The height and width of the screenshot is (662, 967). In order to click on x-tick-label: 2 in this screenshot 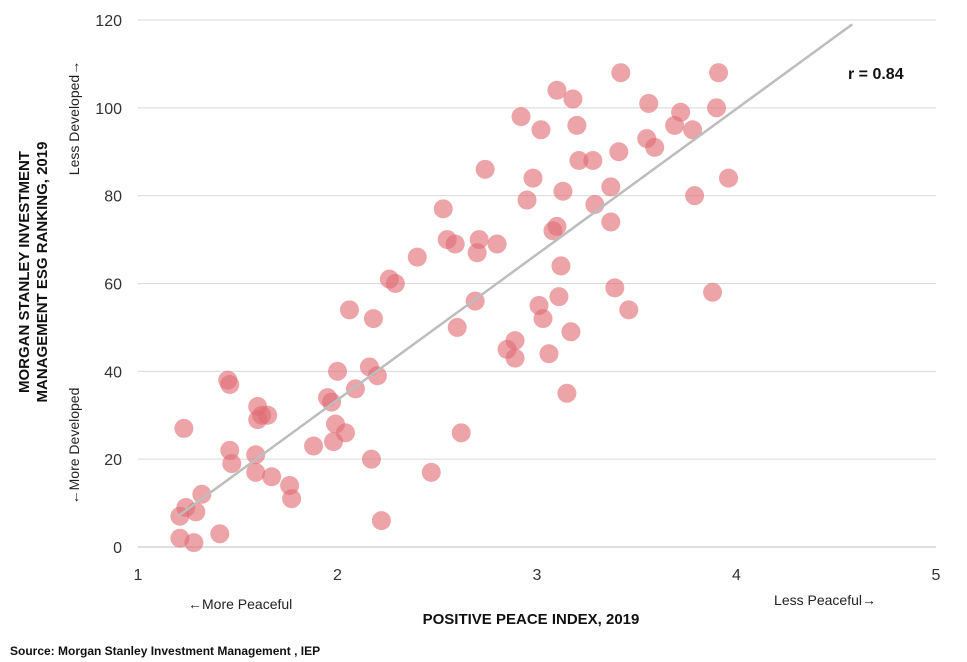, I will do `click(337, 575)`.